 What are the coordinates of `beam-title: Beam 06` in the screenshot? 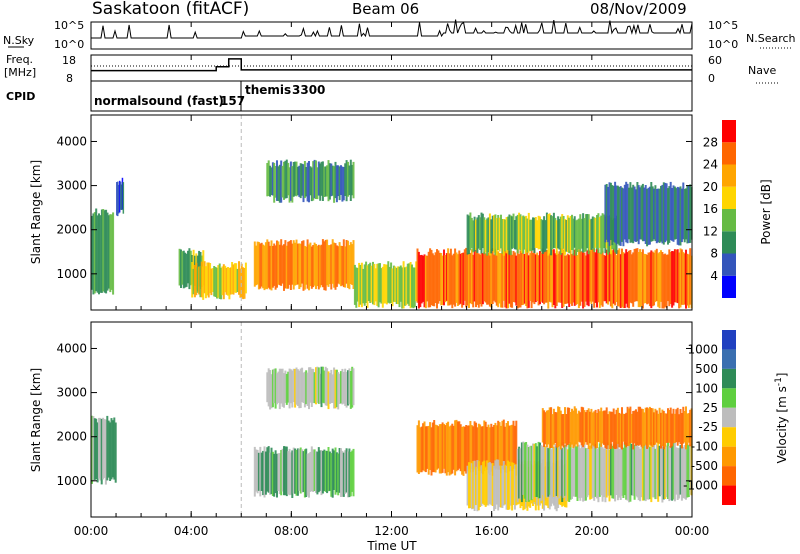 It's located at (385, 9).